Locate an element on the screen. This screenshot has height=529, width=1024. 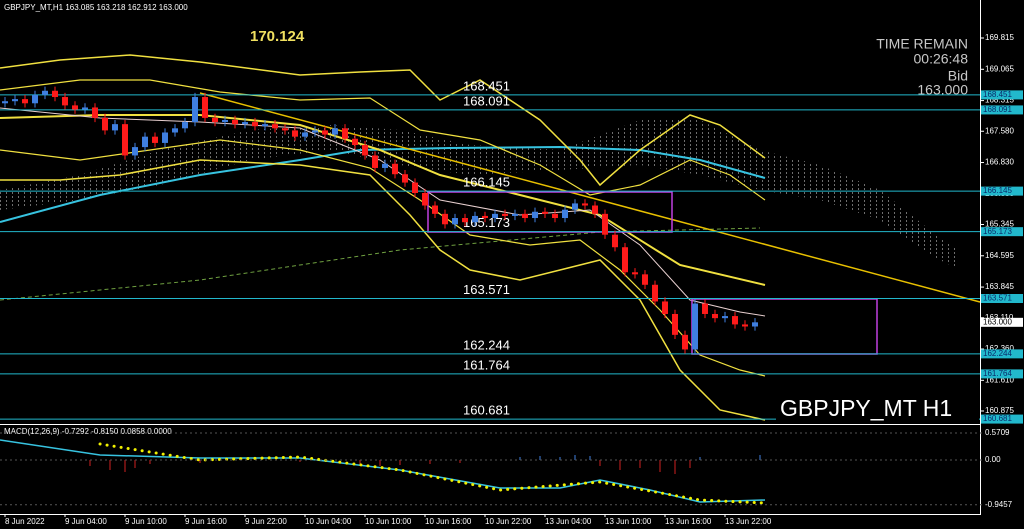
current-price-box is located at coordinates (1002, 322).